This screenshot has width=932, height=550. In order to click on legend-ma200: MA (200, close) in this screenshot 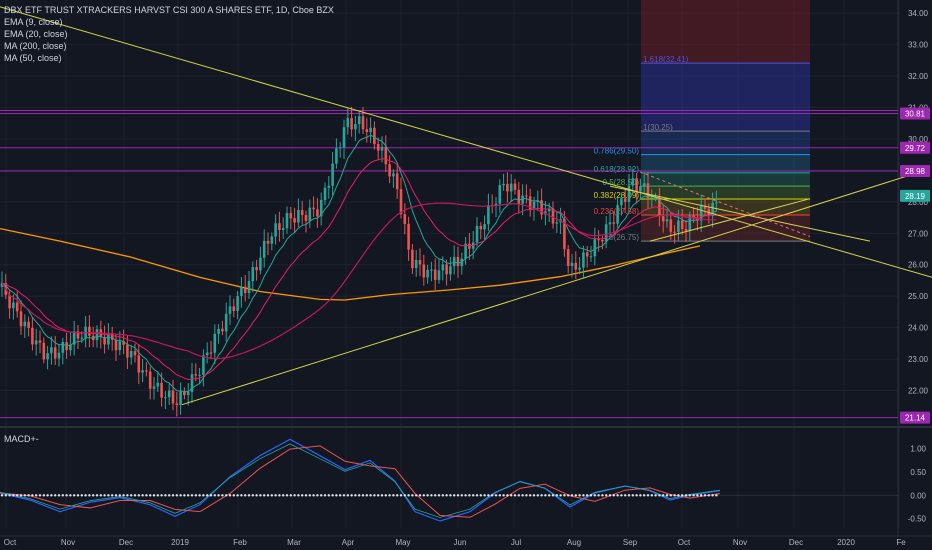, I will do `click(35, 46)`.